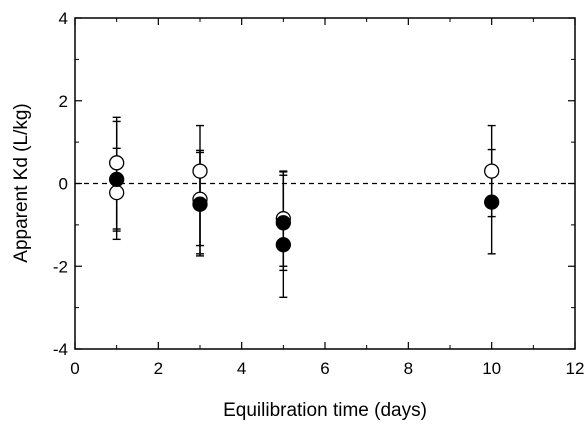 Image resolution: width=588 pixels, height=426 pixels. What do you see at coordinates (491, 368) in the screenshot?
I see `x-tick-label: 10` at bounding box center [491, 368].